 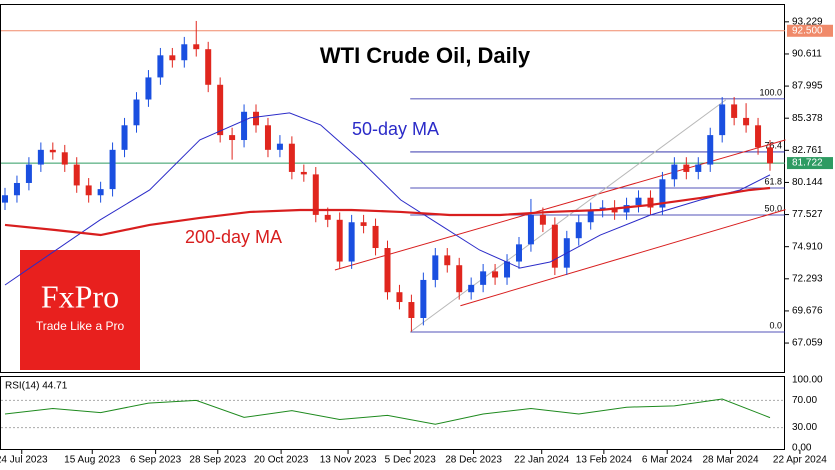 I want to click on fib-label: 0.0, so click(x=775, y=325).